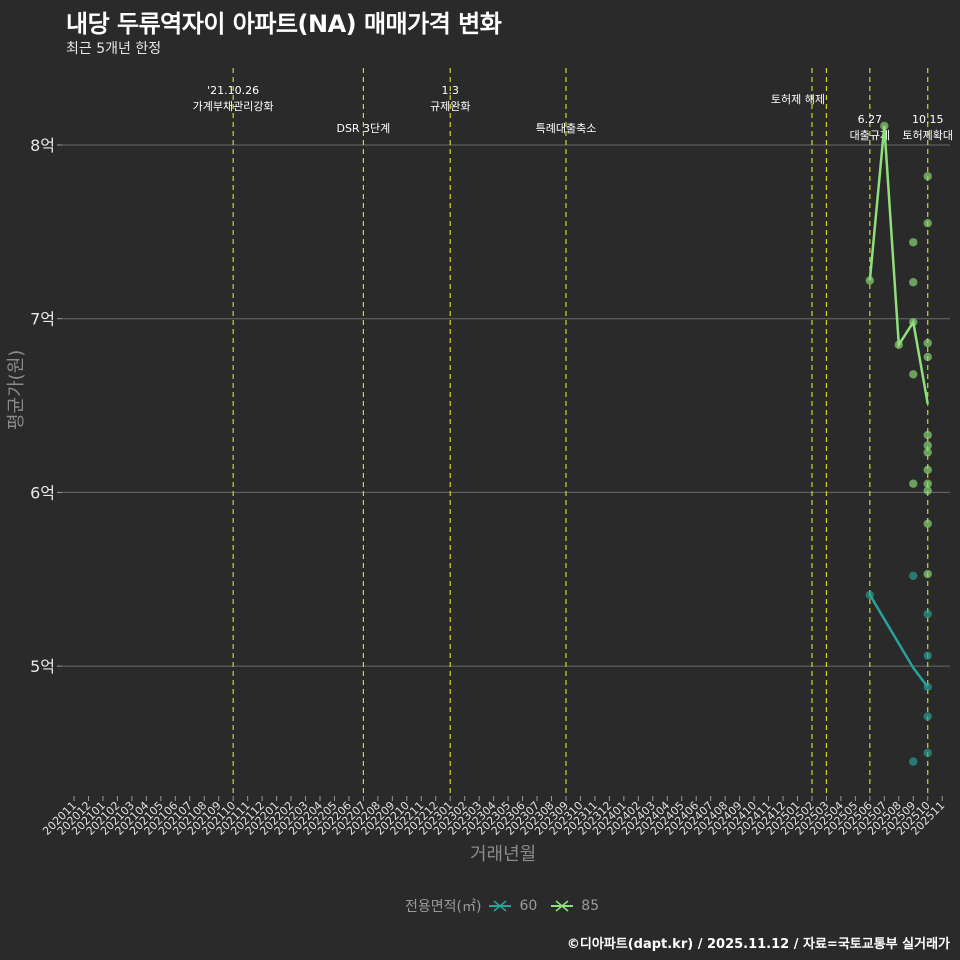 The width and height of the screenshot is (960, 960). Describe the element at coordinates (898, 265) in the screenshot. I see `series-85-line` at that location.